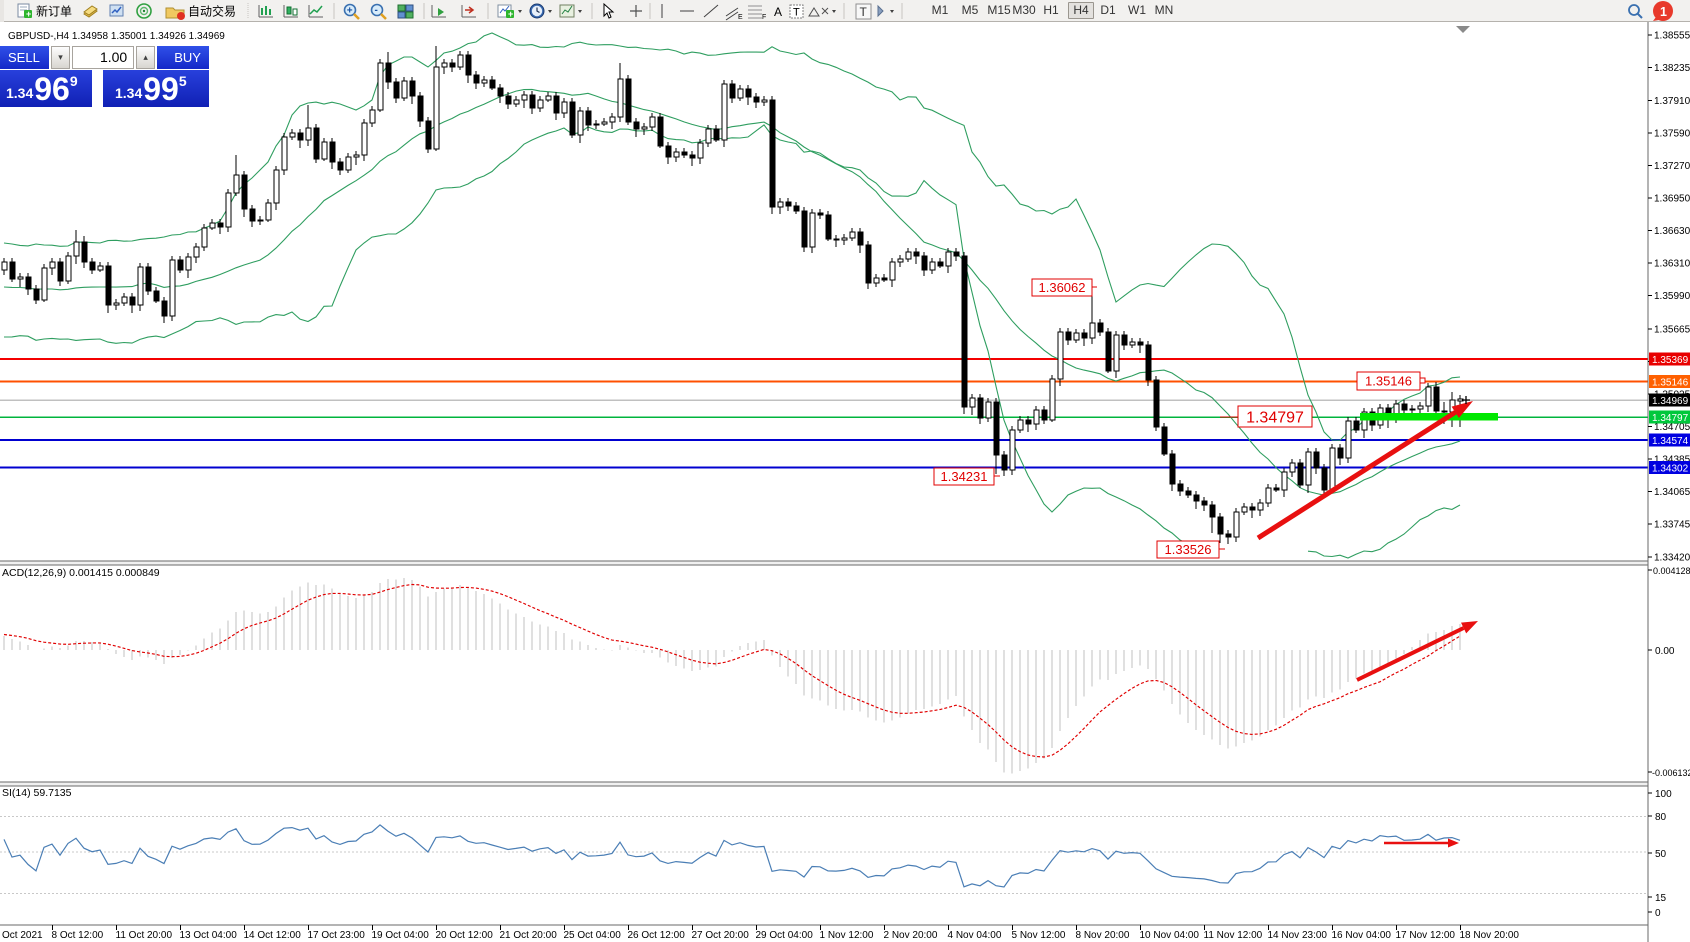 This screenshot has height=942, width=1690. What do you see at coordinates (1672, 492) in the screenshot?
I see `svg-text: 1.34065` at bounding box center [1672, 492].